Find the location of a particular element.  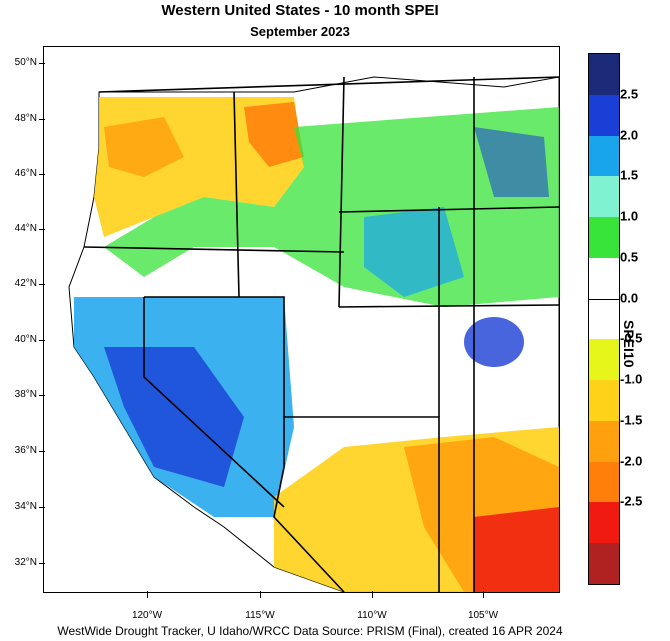

lat-label: 40°N is located at coordinates (25, 339).